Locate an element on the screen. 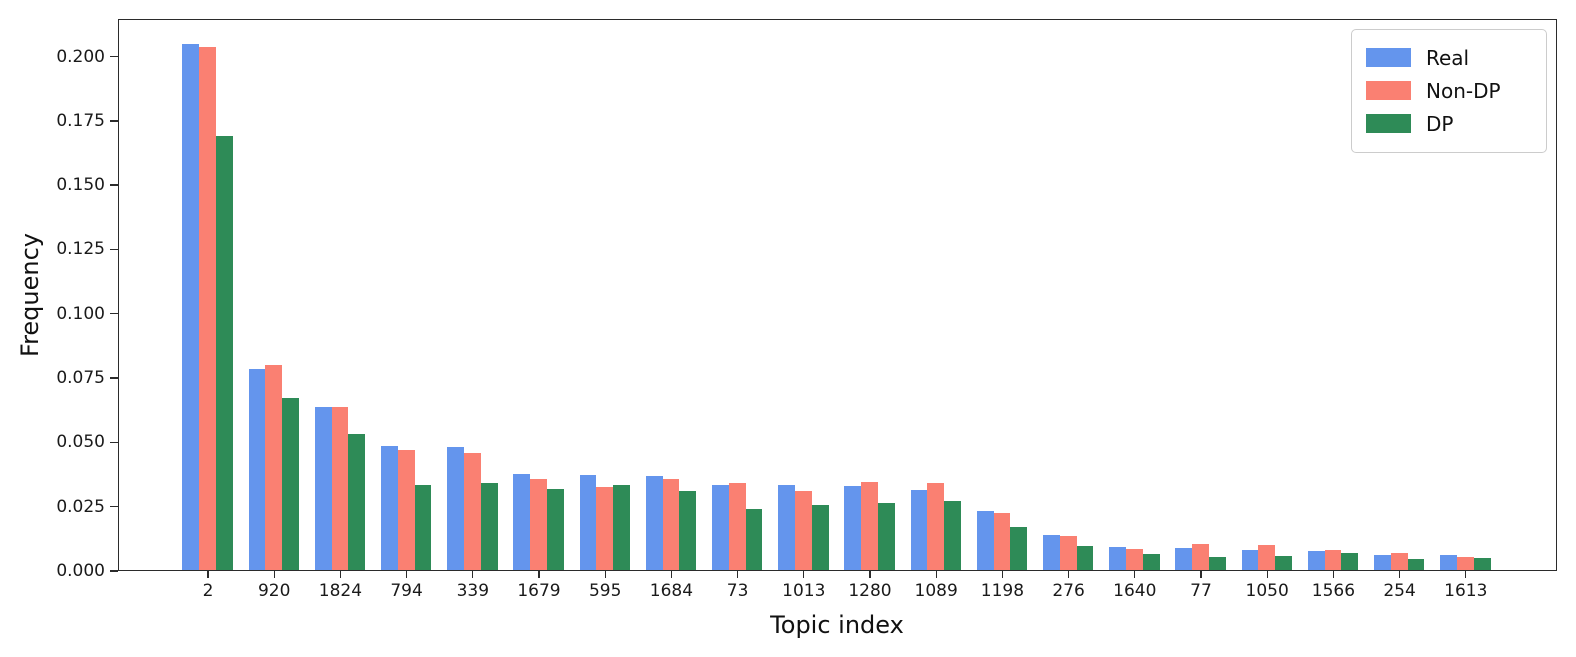 This screenshot has width=1576, height=657. x-tick-label: 1679 is located at coordinates (539, 591).